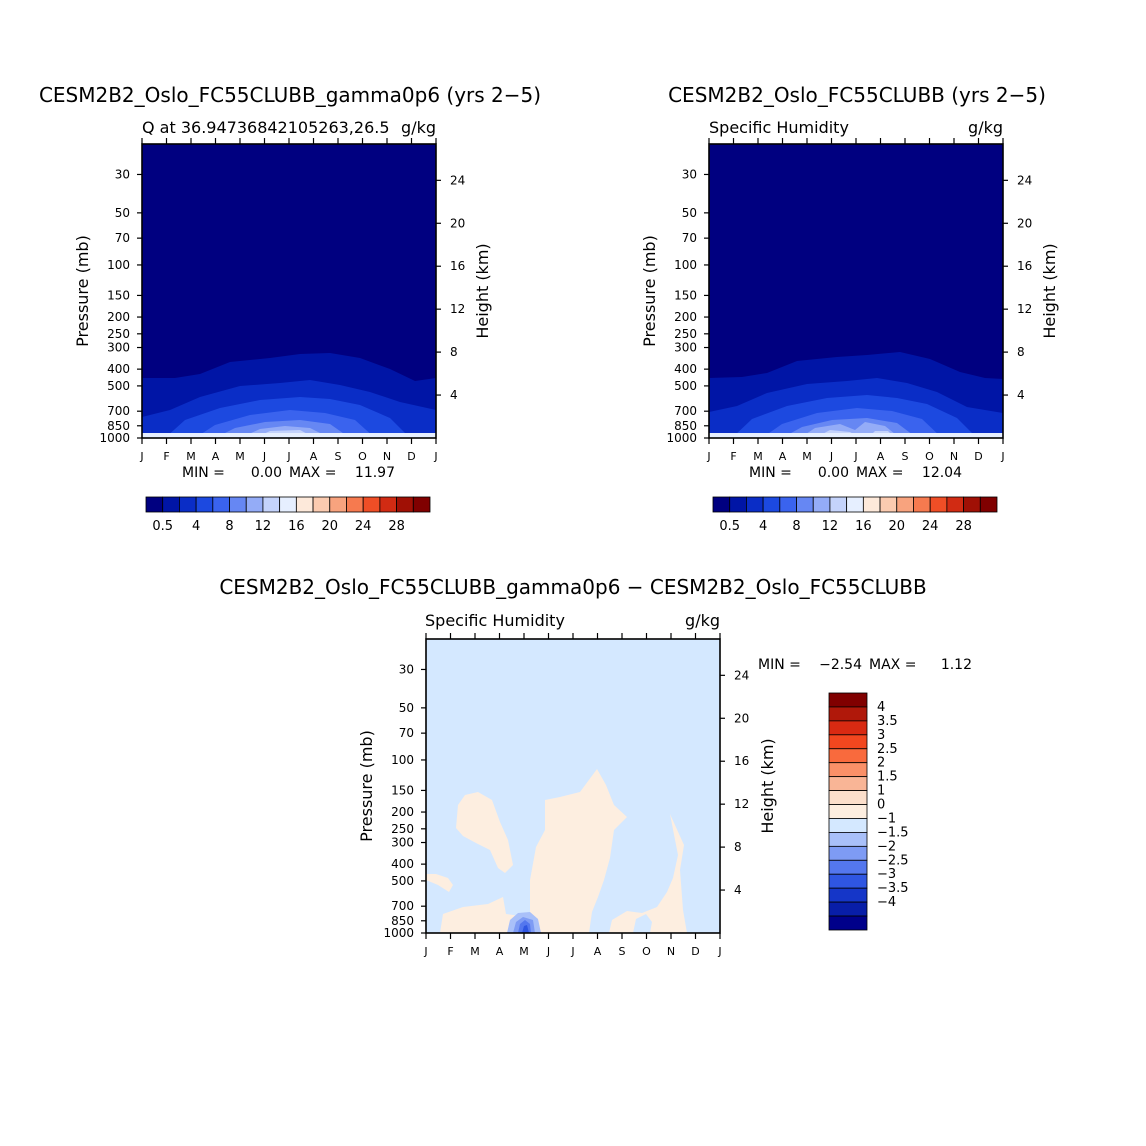  Describe the element at coordinates (886, 902) in the screenshot. I see `colorbar-label: −4` at that location.